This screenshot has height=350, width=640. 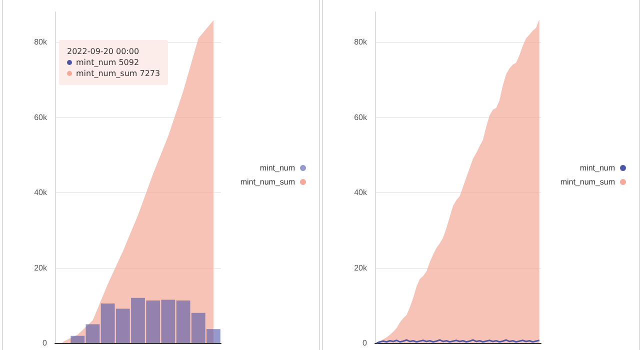 What do you see at coordinates (107, 62) in the screenshot?
I see `annotation: mint_num 5092` at bounding box center [107, 62].